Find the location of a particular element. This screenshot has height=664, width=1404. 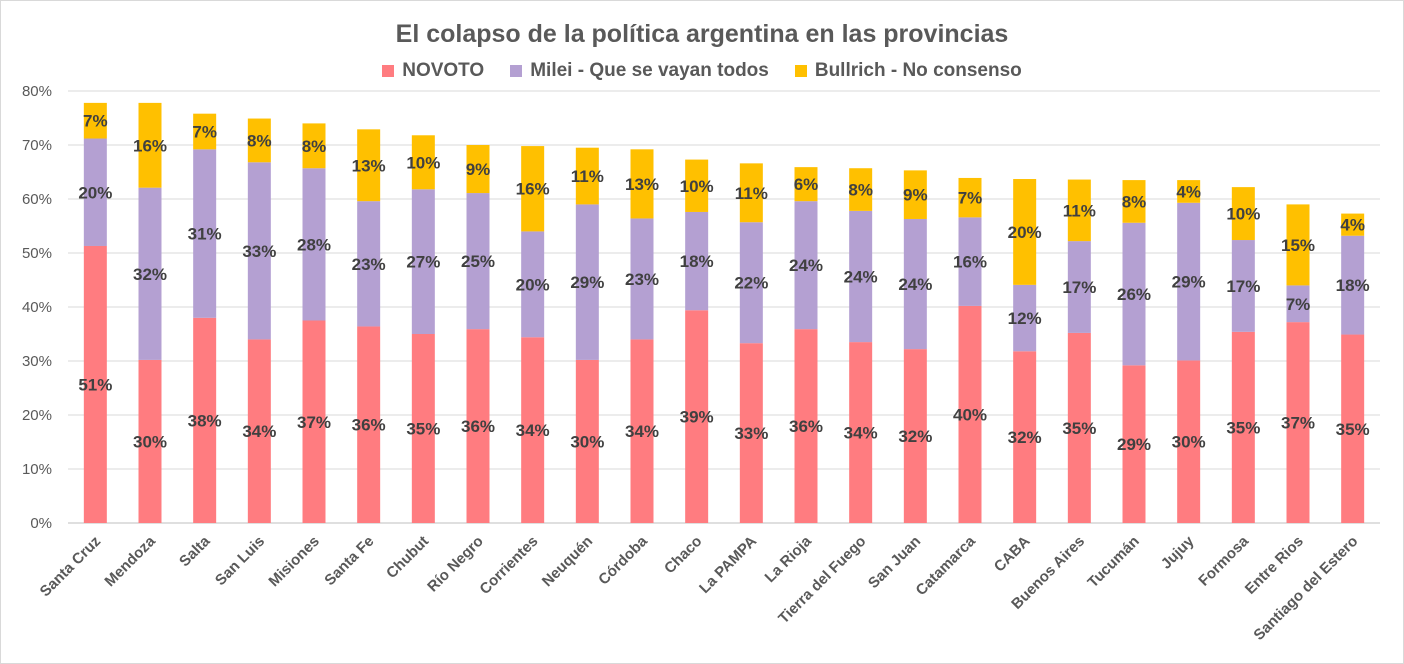

category-label: Chaco is located at coordinates (683, 555).